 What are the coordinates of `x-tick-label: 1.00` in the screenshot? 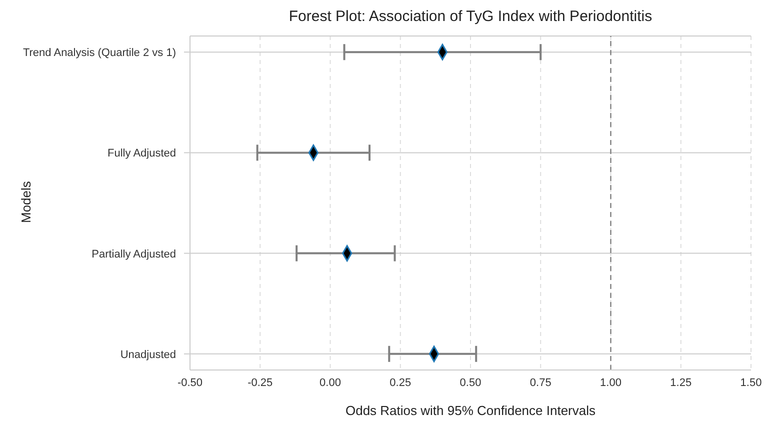 It's located at (611, 382).